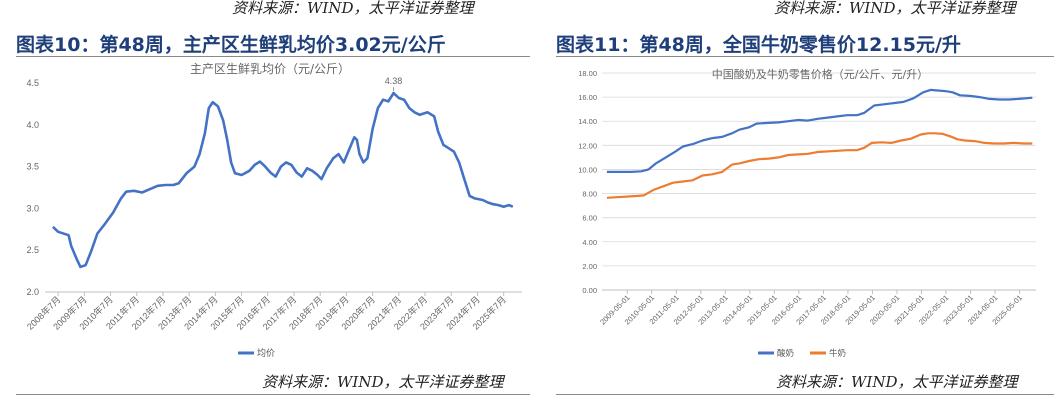  What do you see at coordinates (270, 69) in the screenshot?
I see `left-chart-title: 主产区生鲜乳均价（元/公斤）` at bounding box center [270, 69].